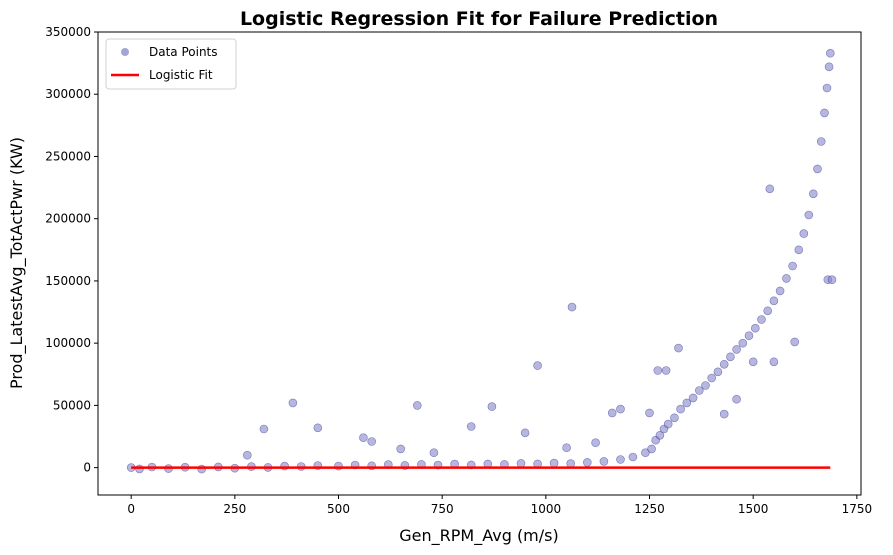 The height and width of the screenshot is (555, 893). Describe the element at coordinates (857, 509) in the screenshot. I see `x-tick-label: 1750` at that location.